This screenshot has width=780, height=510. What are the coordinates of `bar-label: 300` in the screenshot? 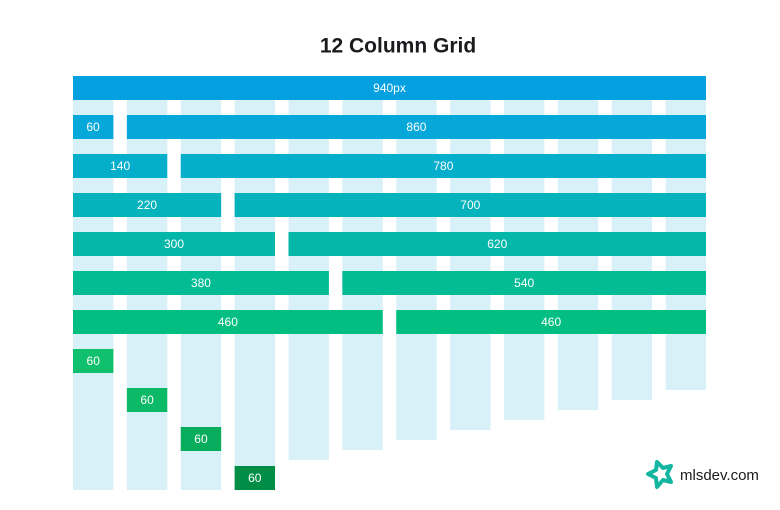 It's located at (174, 244).